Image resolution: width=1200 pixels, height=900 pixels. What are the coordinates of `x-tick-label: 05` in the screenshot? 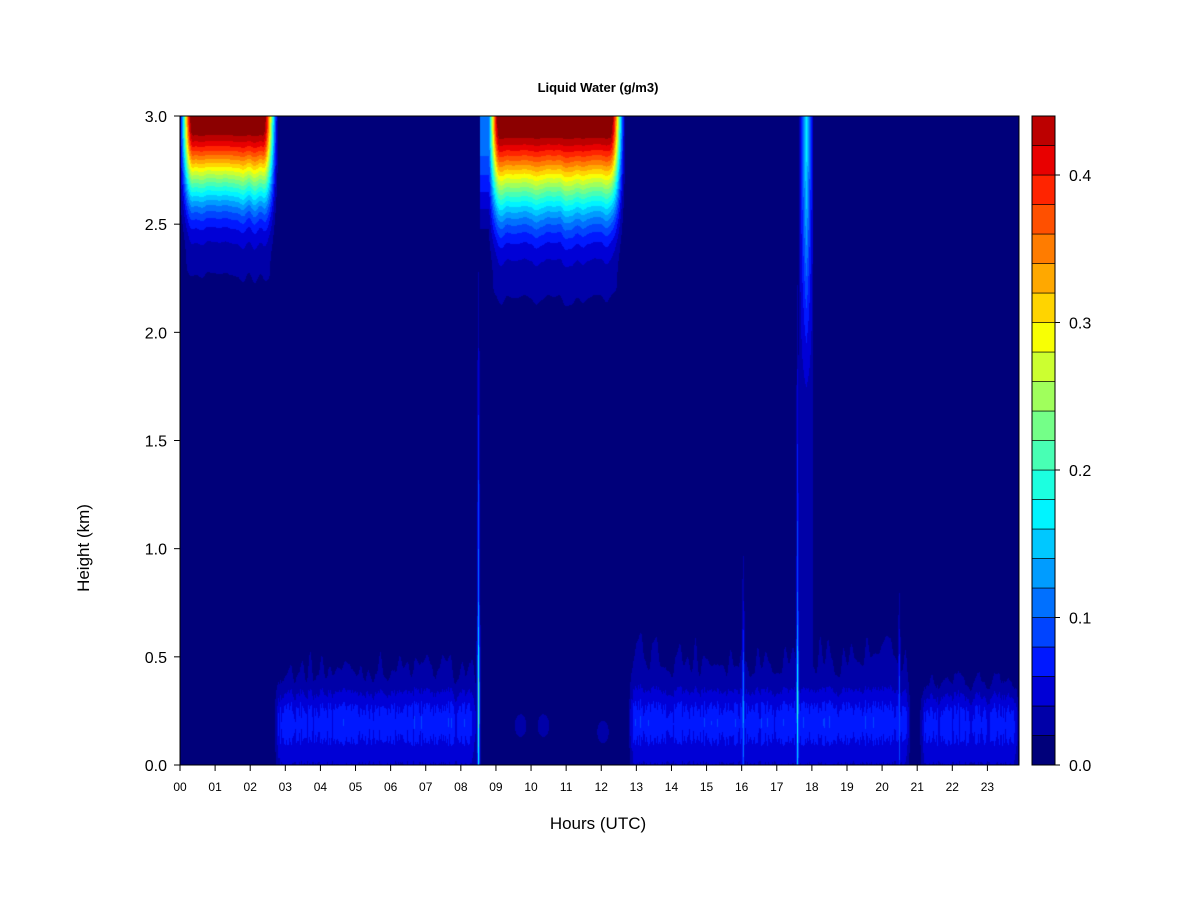 It's located at (356, 787).